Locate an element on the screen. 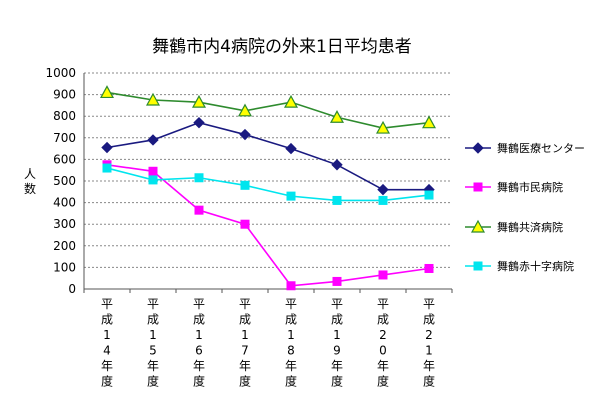  y-tick-label: 400 is located at coordinates (64, 203).